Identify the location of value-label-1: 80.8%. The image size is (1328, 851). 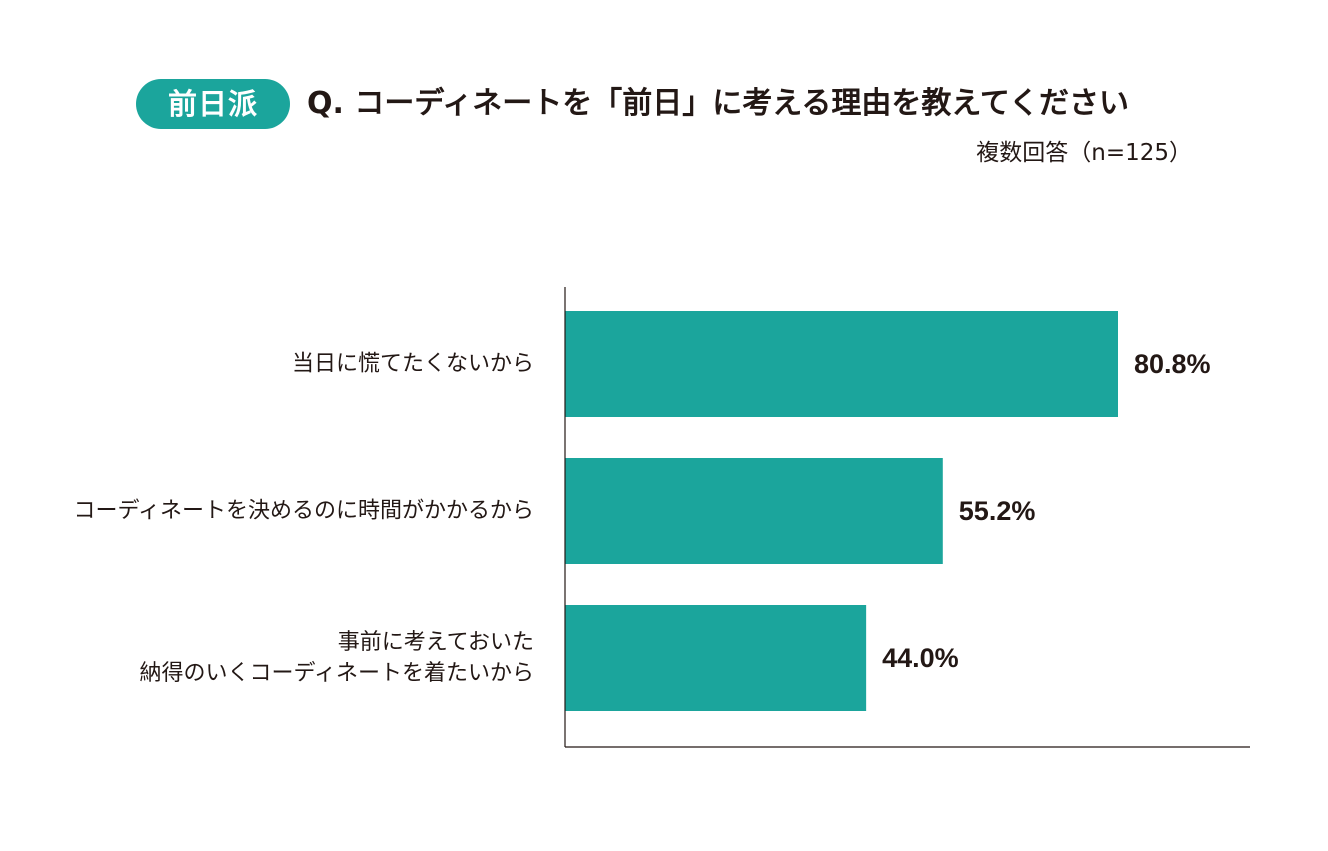
(1172, 364).